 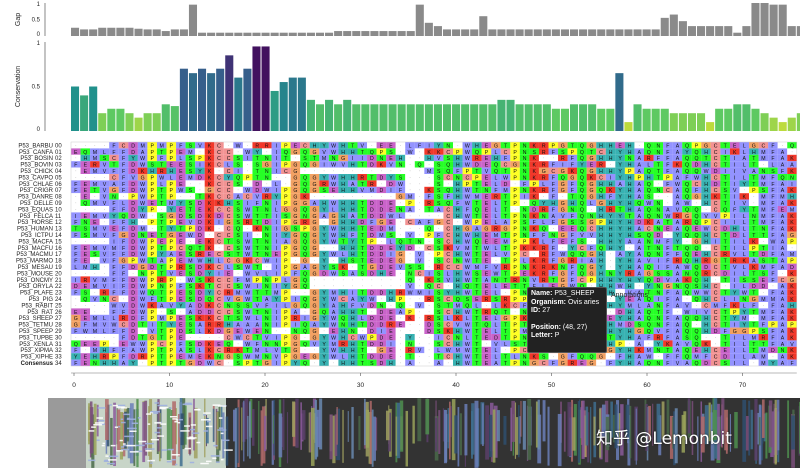 I want to click on sequence-label: P53_DELLE, so click(x=36, y=204).